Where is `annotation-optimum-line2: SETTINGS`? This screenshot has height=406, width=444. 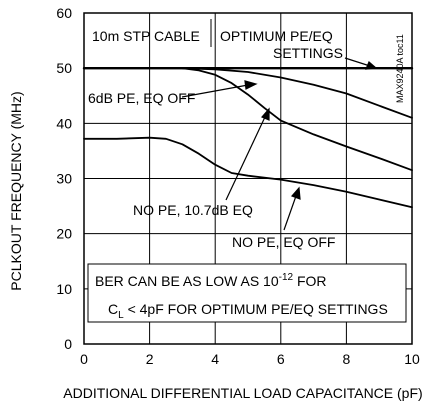 annotation-optimum-line2: SETTINGS is located at coordinates (308, 53).